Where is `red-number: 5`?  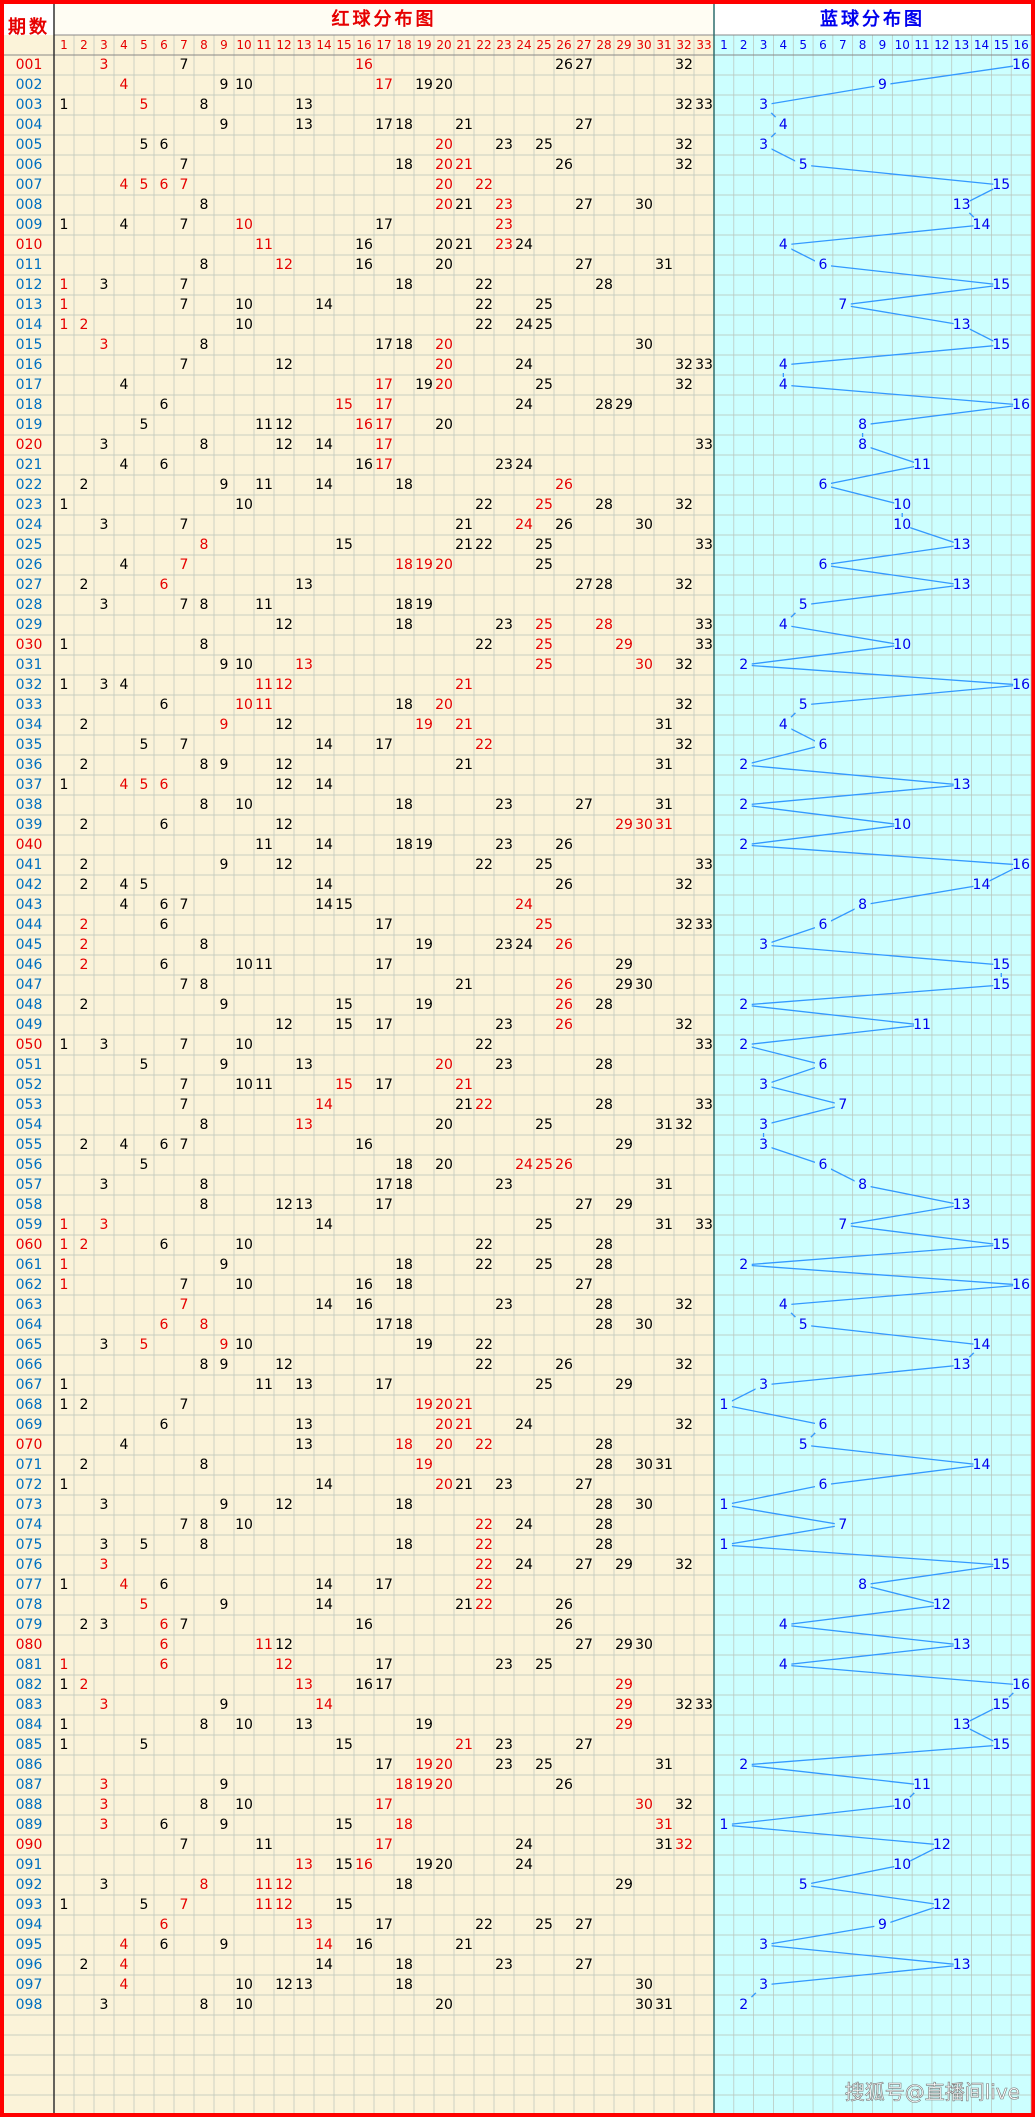
red-number: 5 is located at coordinates (144, 1345).